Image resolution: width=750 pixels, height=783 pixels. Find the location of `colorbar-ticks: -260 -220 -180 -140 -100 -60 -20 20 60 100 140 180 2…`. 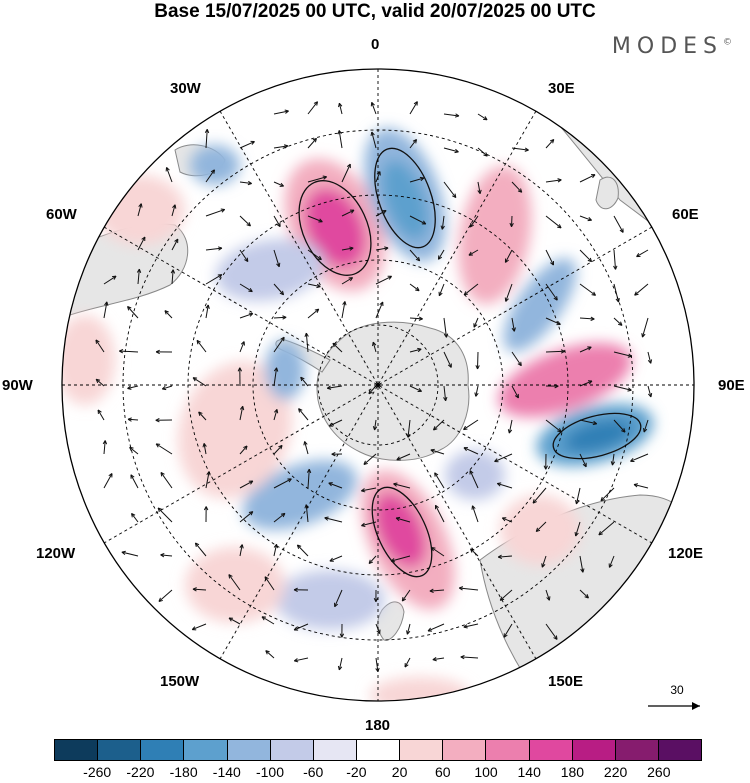

colorbar-ticks: -260 -220 -180 -140 -100 -60 -20 20 60 100 140 180 2… is located at coordinates (378, 773).